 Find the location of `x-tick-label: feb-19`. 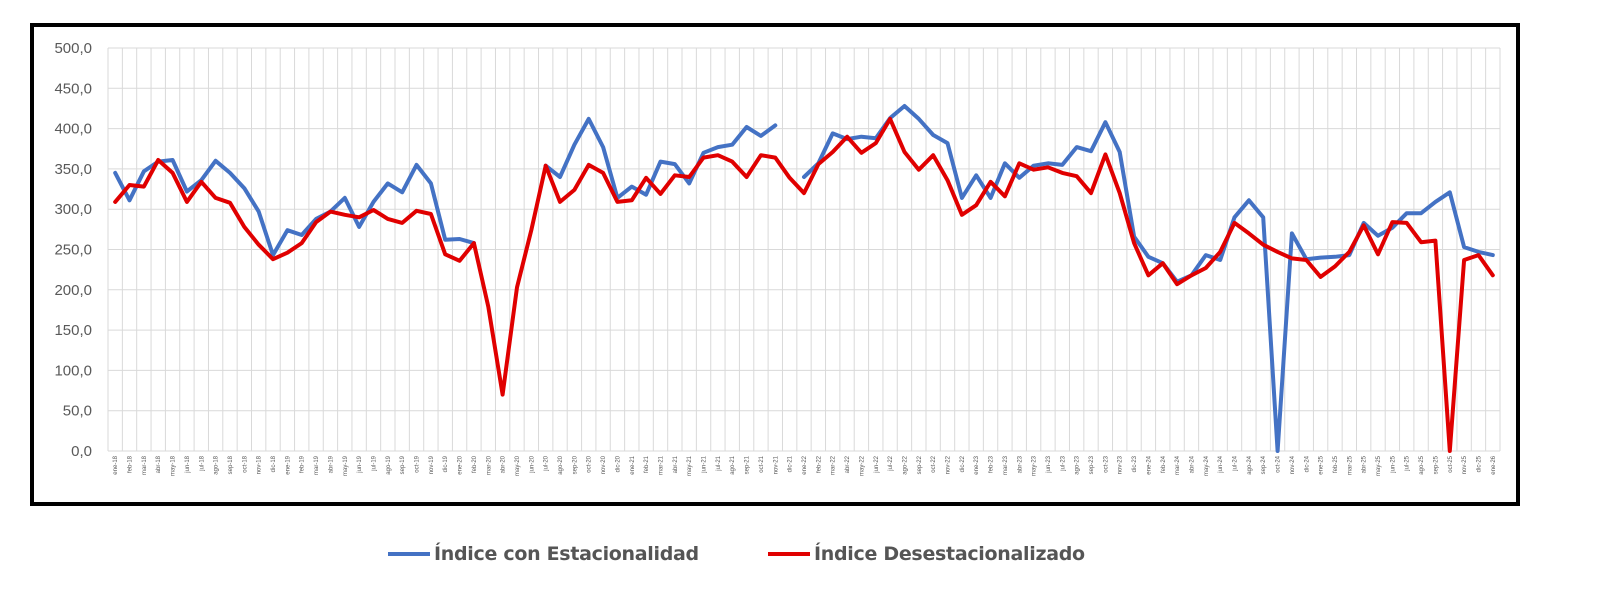

x-tick-label: feb-19 is located at coordinates (303, 464).